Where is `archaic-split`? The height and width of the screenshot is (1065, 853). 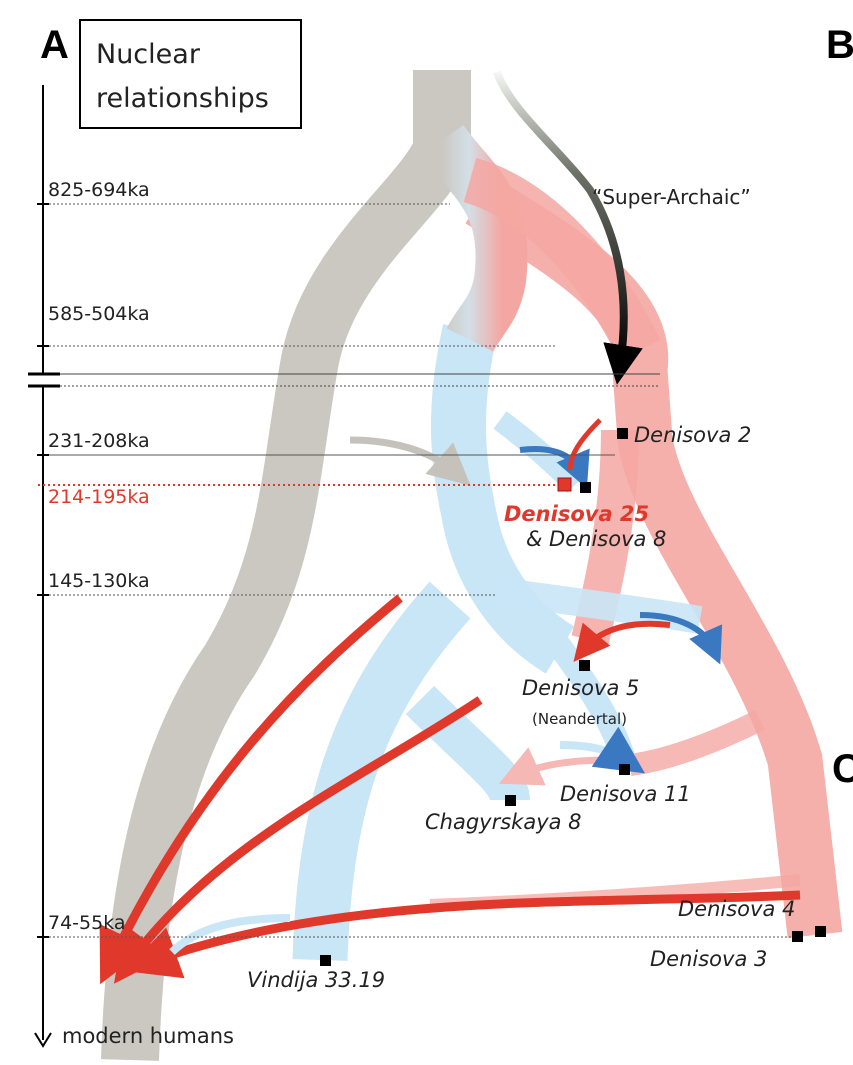 archaic-split is located at coordinates (474, 238).